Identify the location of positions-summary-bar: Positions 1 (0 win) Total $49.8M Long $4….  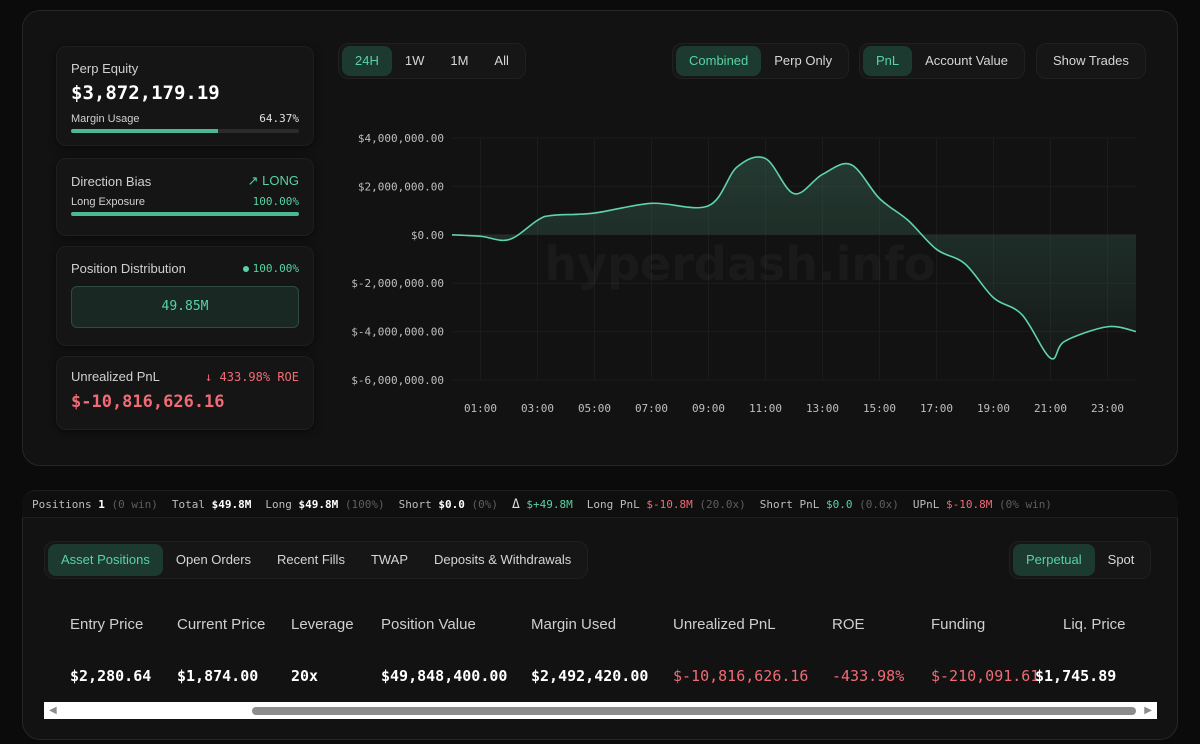
(600, 504).